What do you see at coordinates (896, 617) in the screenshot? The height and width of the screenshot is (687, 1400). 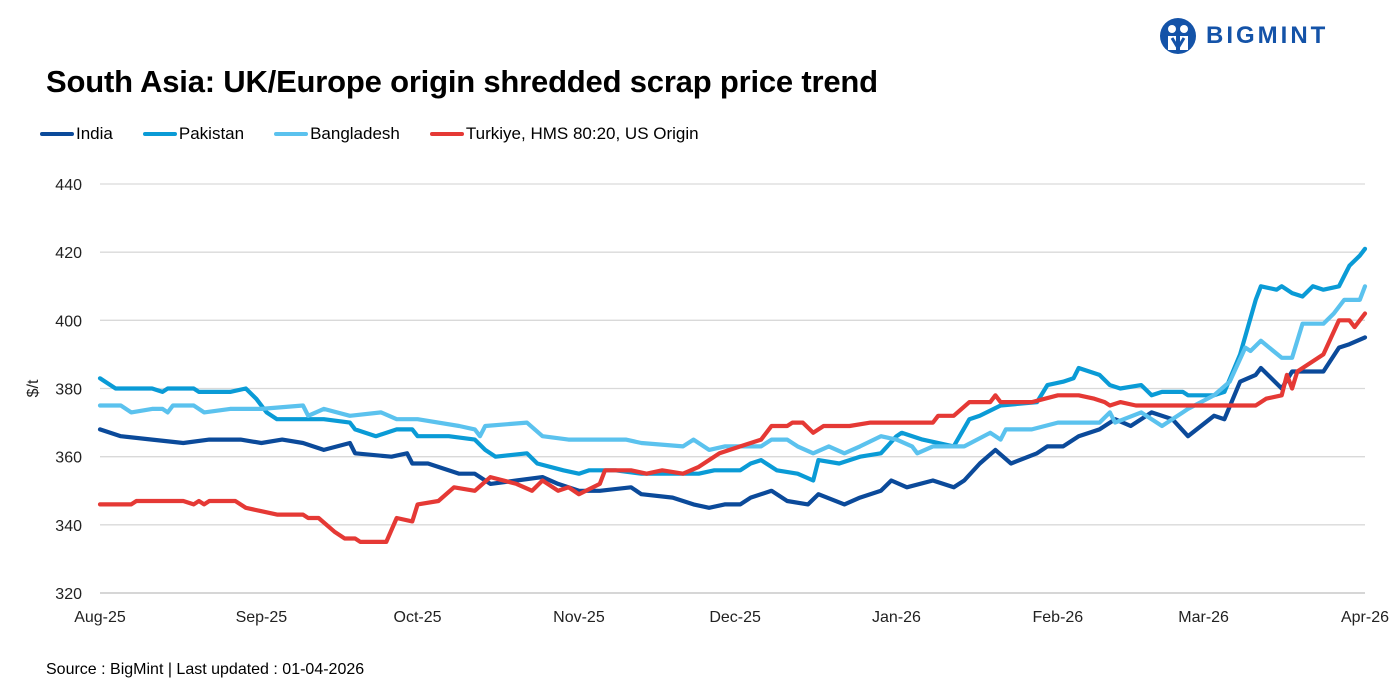 I see `x-tick-label: Jan-26` at bounding box center [896, 617].